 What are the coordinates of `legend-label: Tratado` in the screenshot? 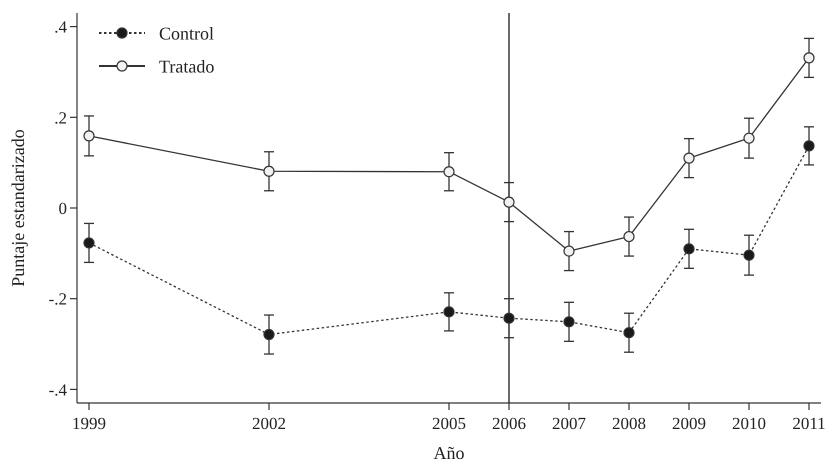 It's located at (186, 66).